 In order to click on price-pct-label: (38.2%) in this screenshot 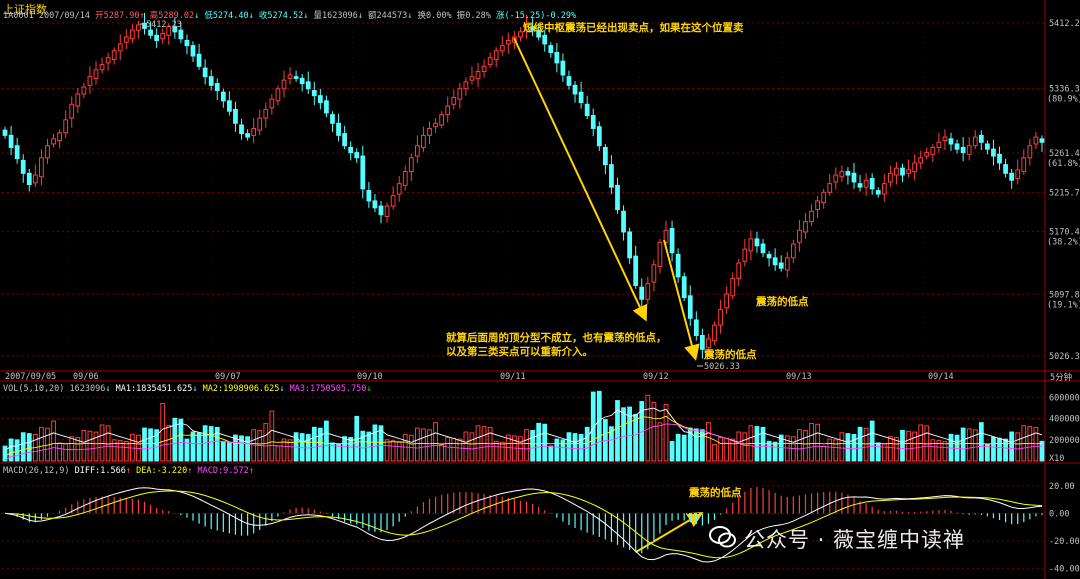, I will do `click(1063, 243)`.